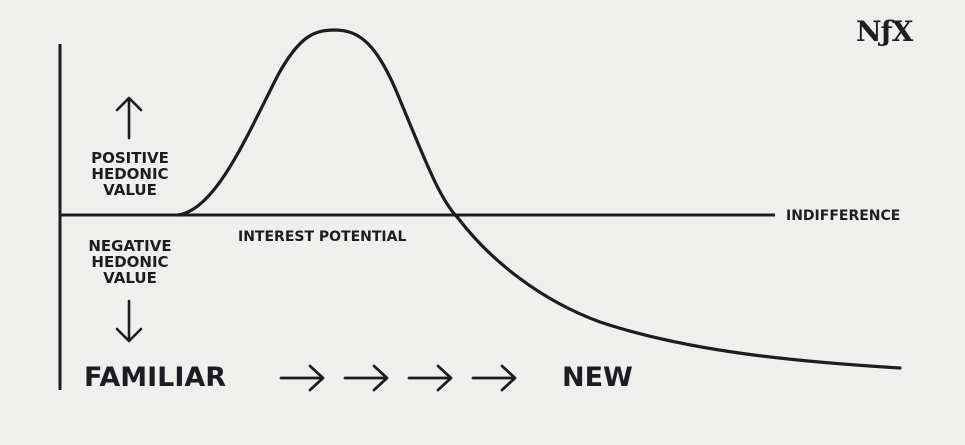 The image size is (965, 445). I want to click on familiar-label: FAMILIAR, so click(155, 377).